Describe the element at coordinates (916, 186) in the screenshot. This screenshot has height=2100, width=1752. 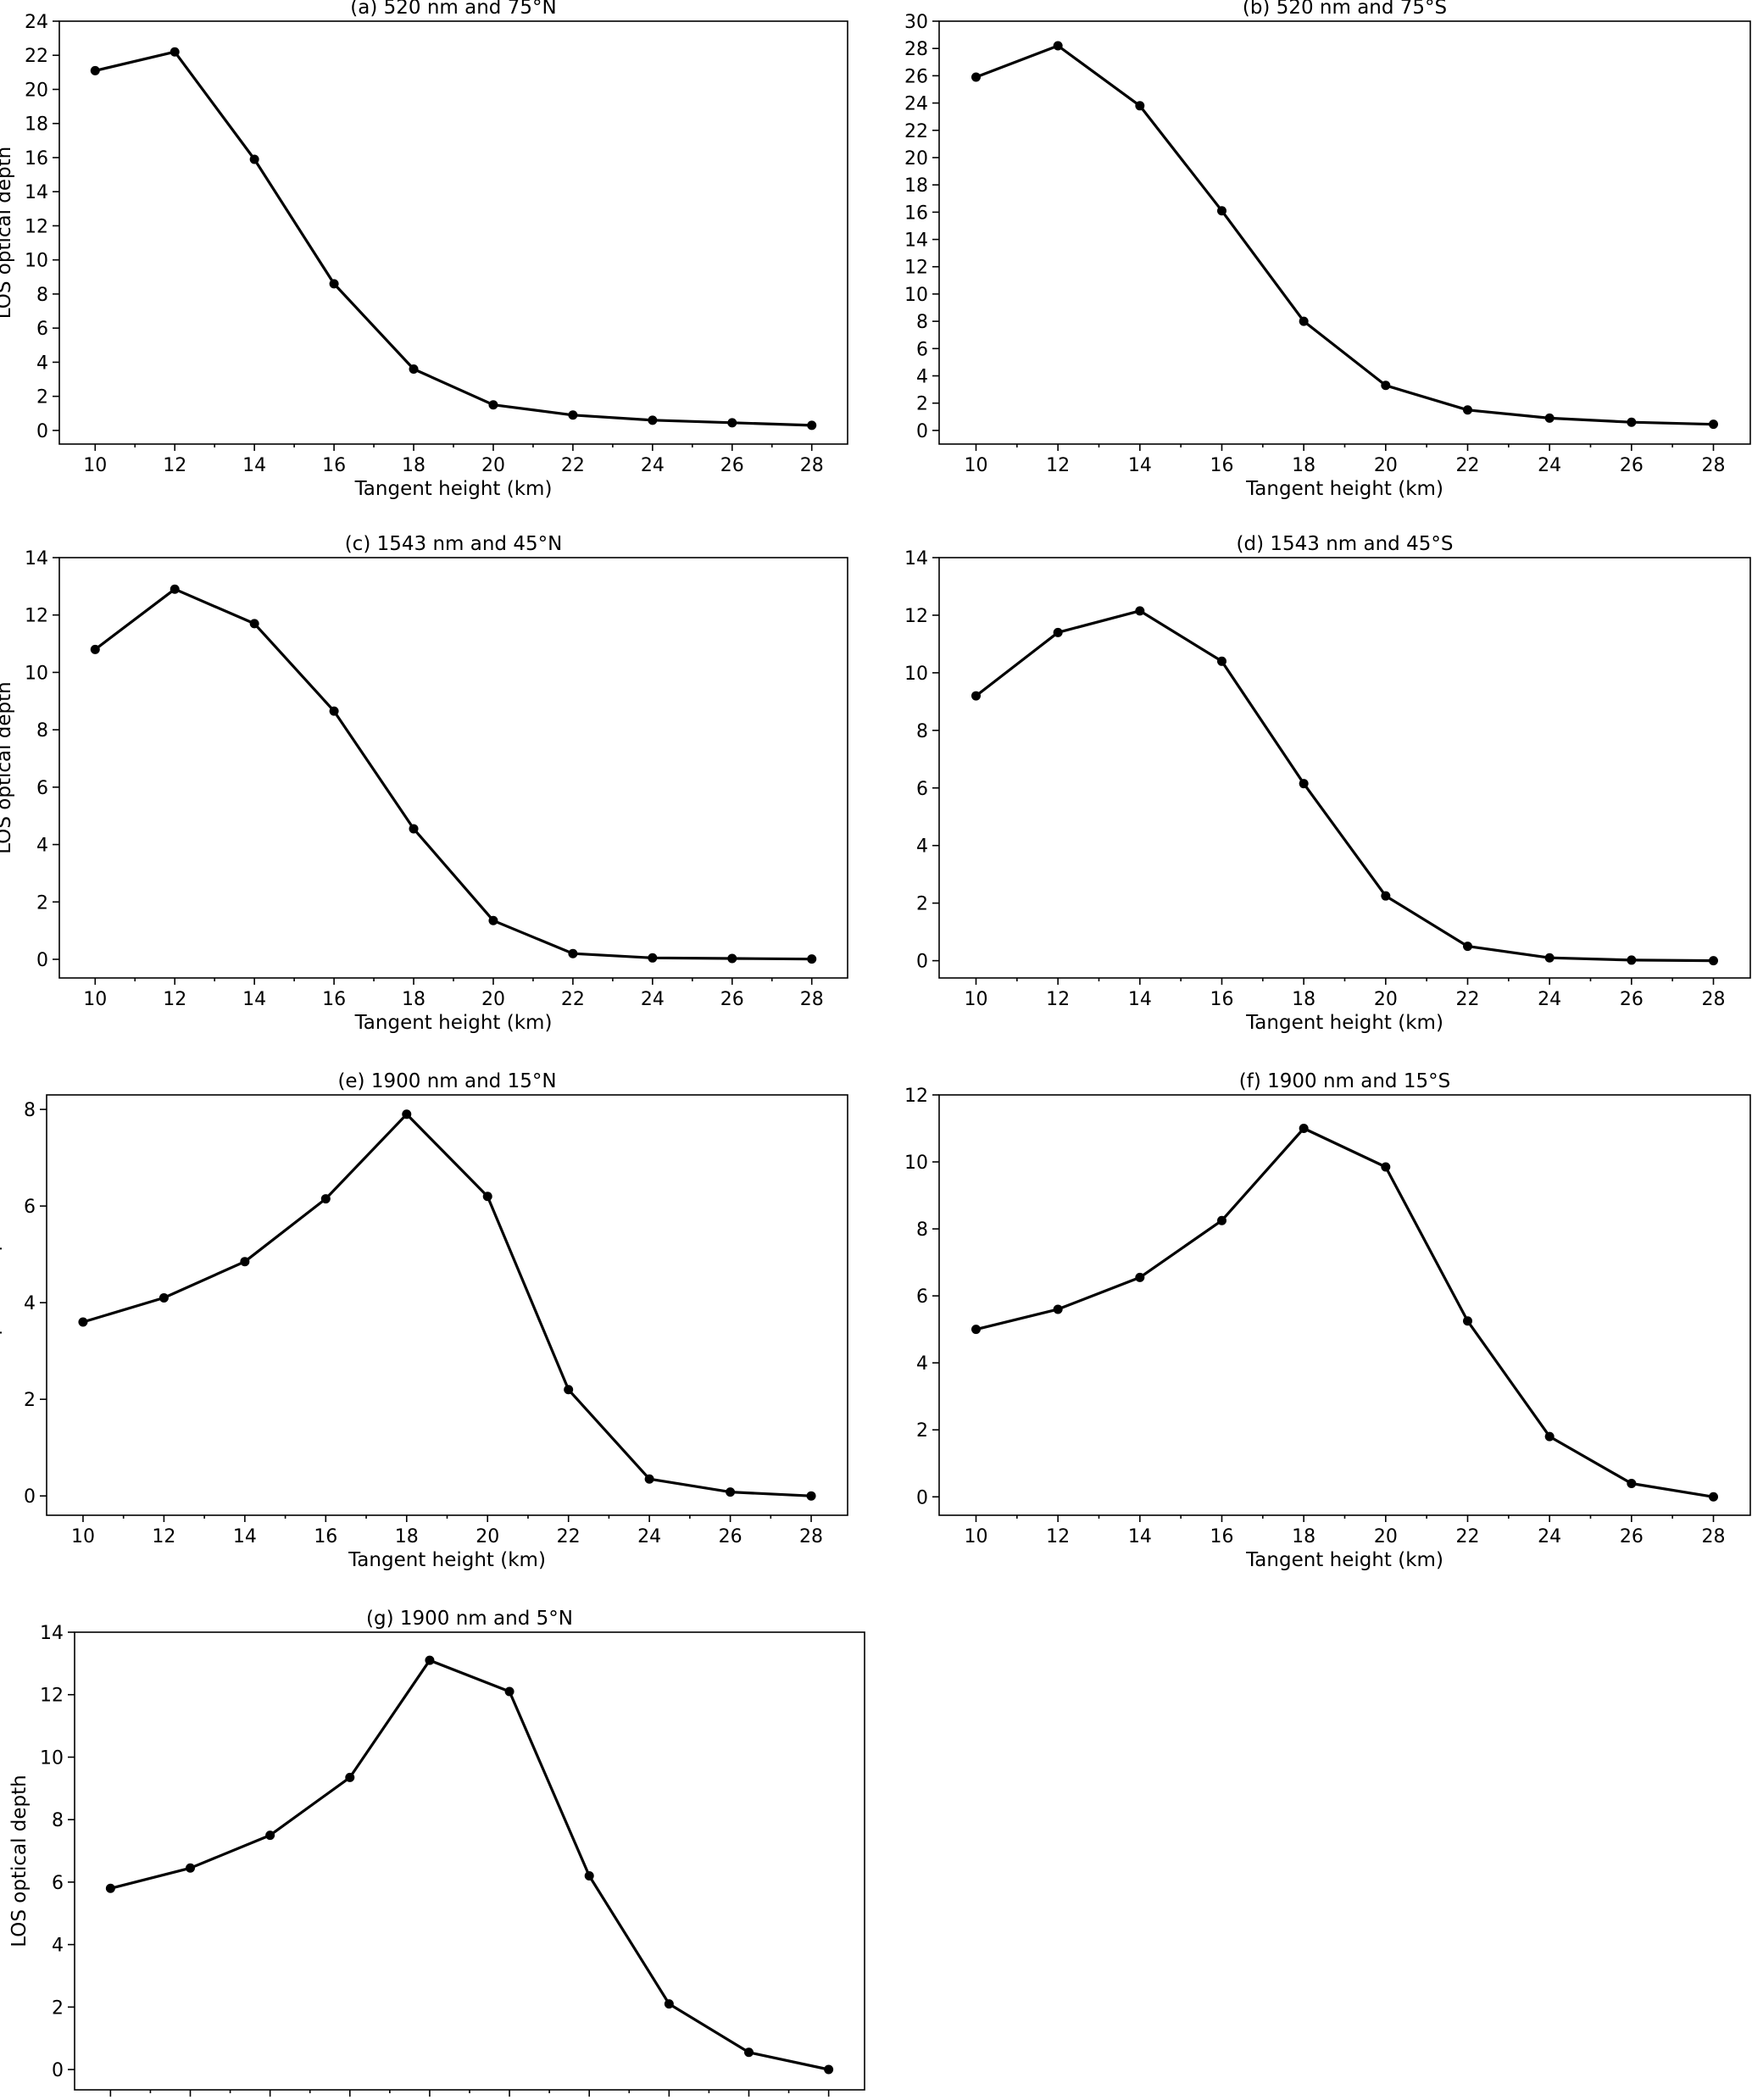
I see `y-tick-label: 18` at that location.